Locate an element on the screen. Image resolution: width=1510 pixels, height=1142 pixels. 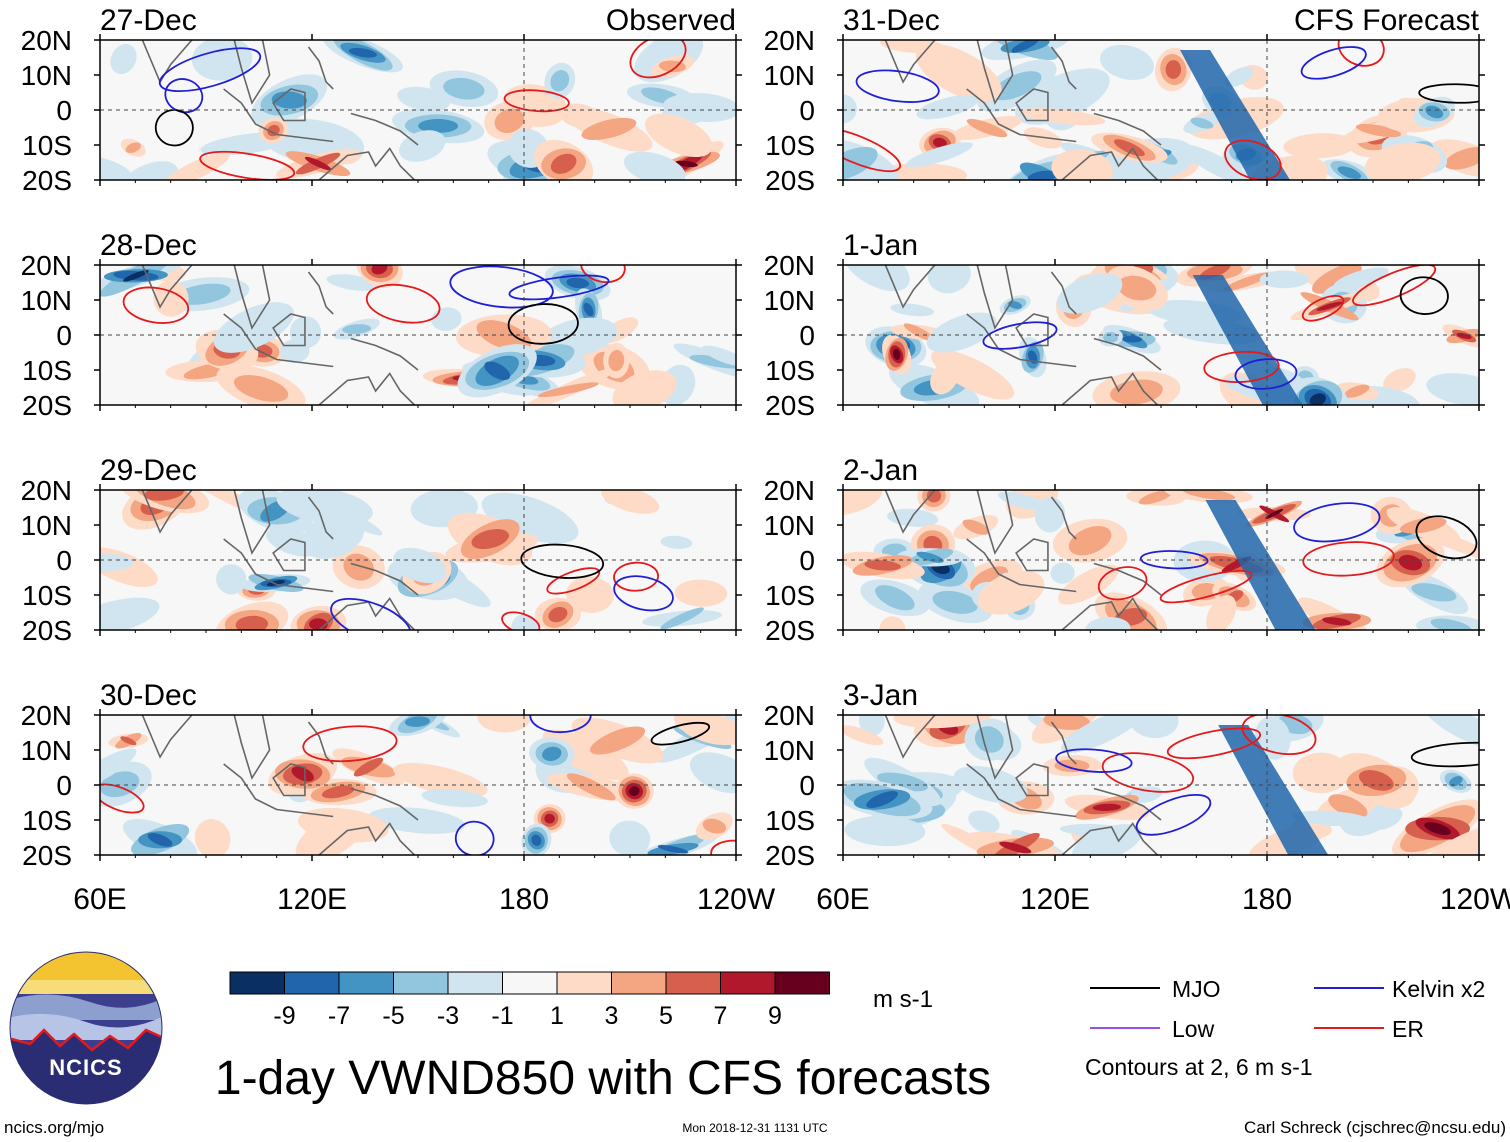
map-panel: 20N 10N 0 10S 20S 28-Dec is located at coordinates (381, 325).